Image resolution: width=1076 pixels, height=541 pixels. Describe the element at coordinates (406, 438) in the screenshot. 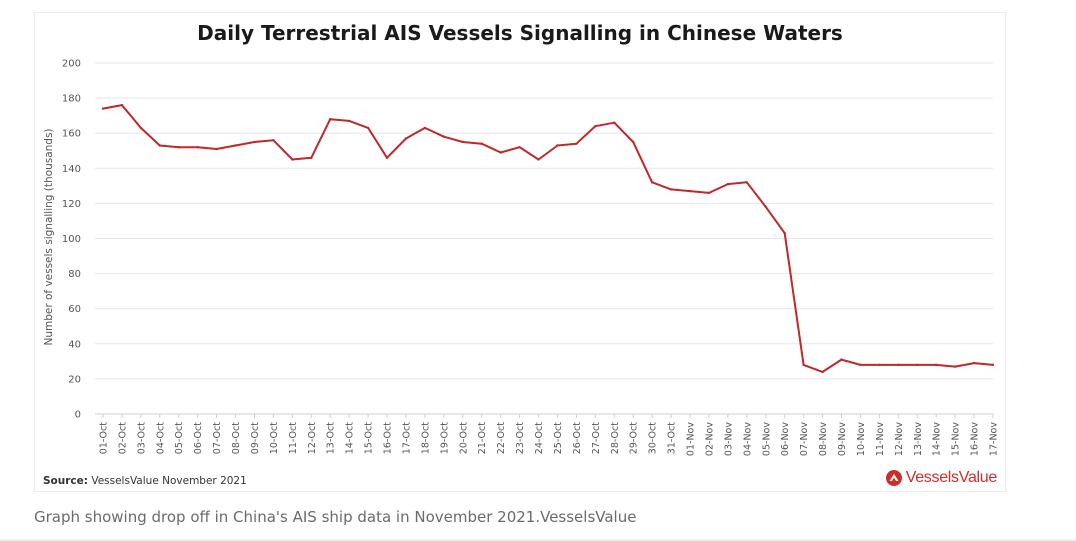

I see `x-tick-label: 17-Oct` at that location.